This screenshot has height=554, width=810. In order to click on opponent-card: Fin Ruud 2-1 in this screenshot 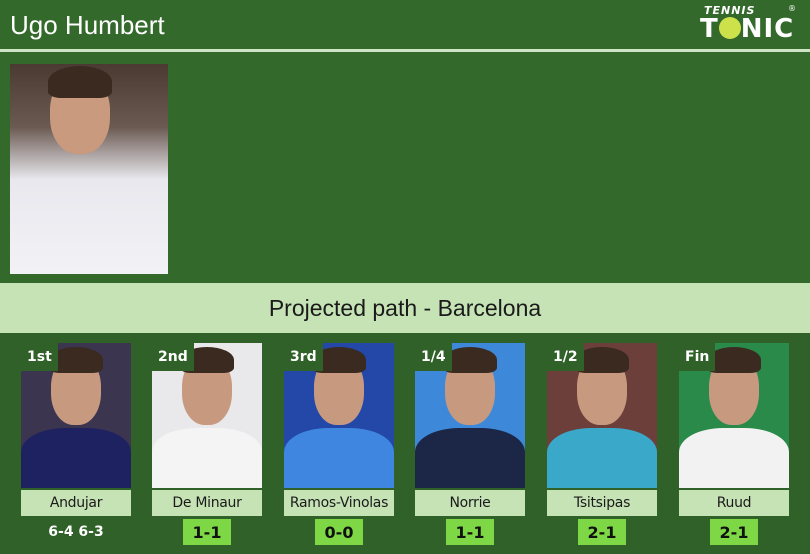, I will do `click(734, 444)`.